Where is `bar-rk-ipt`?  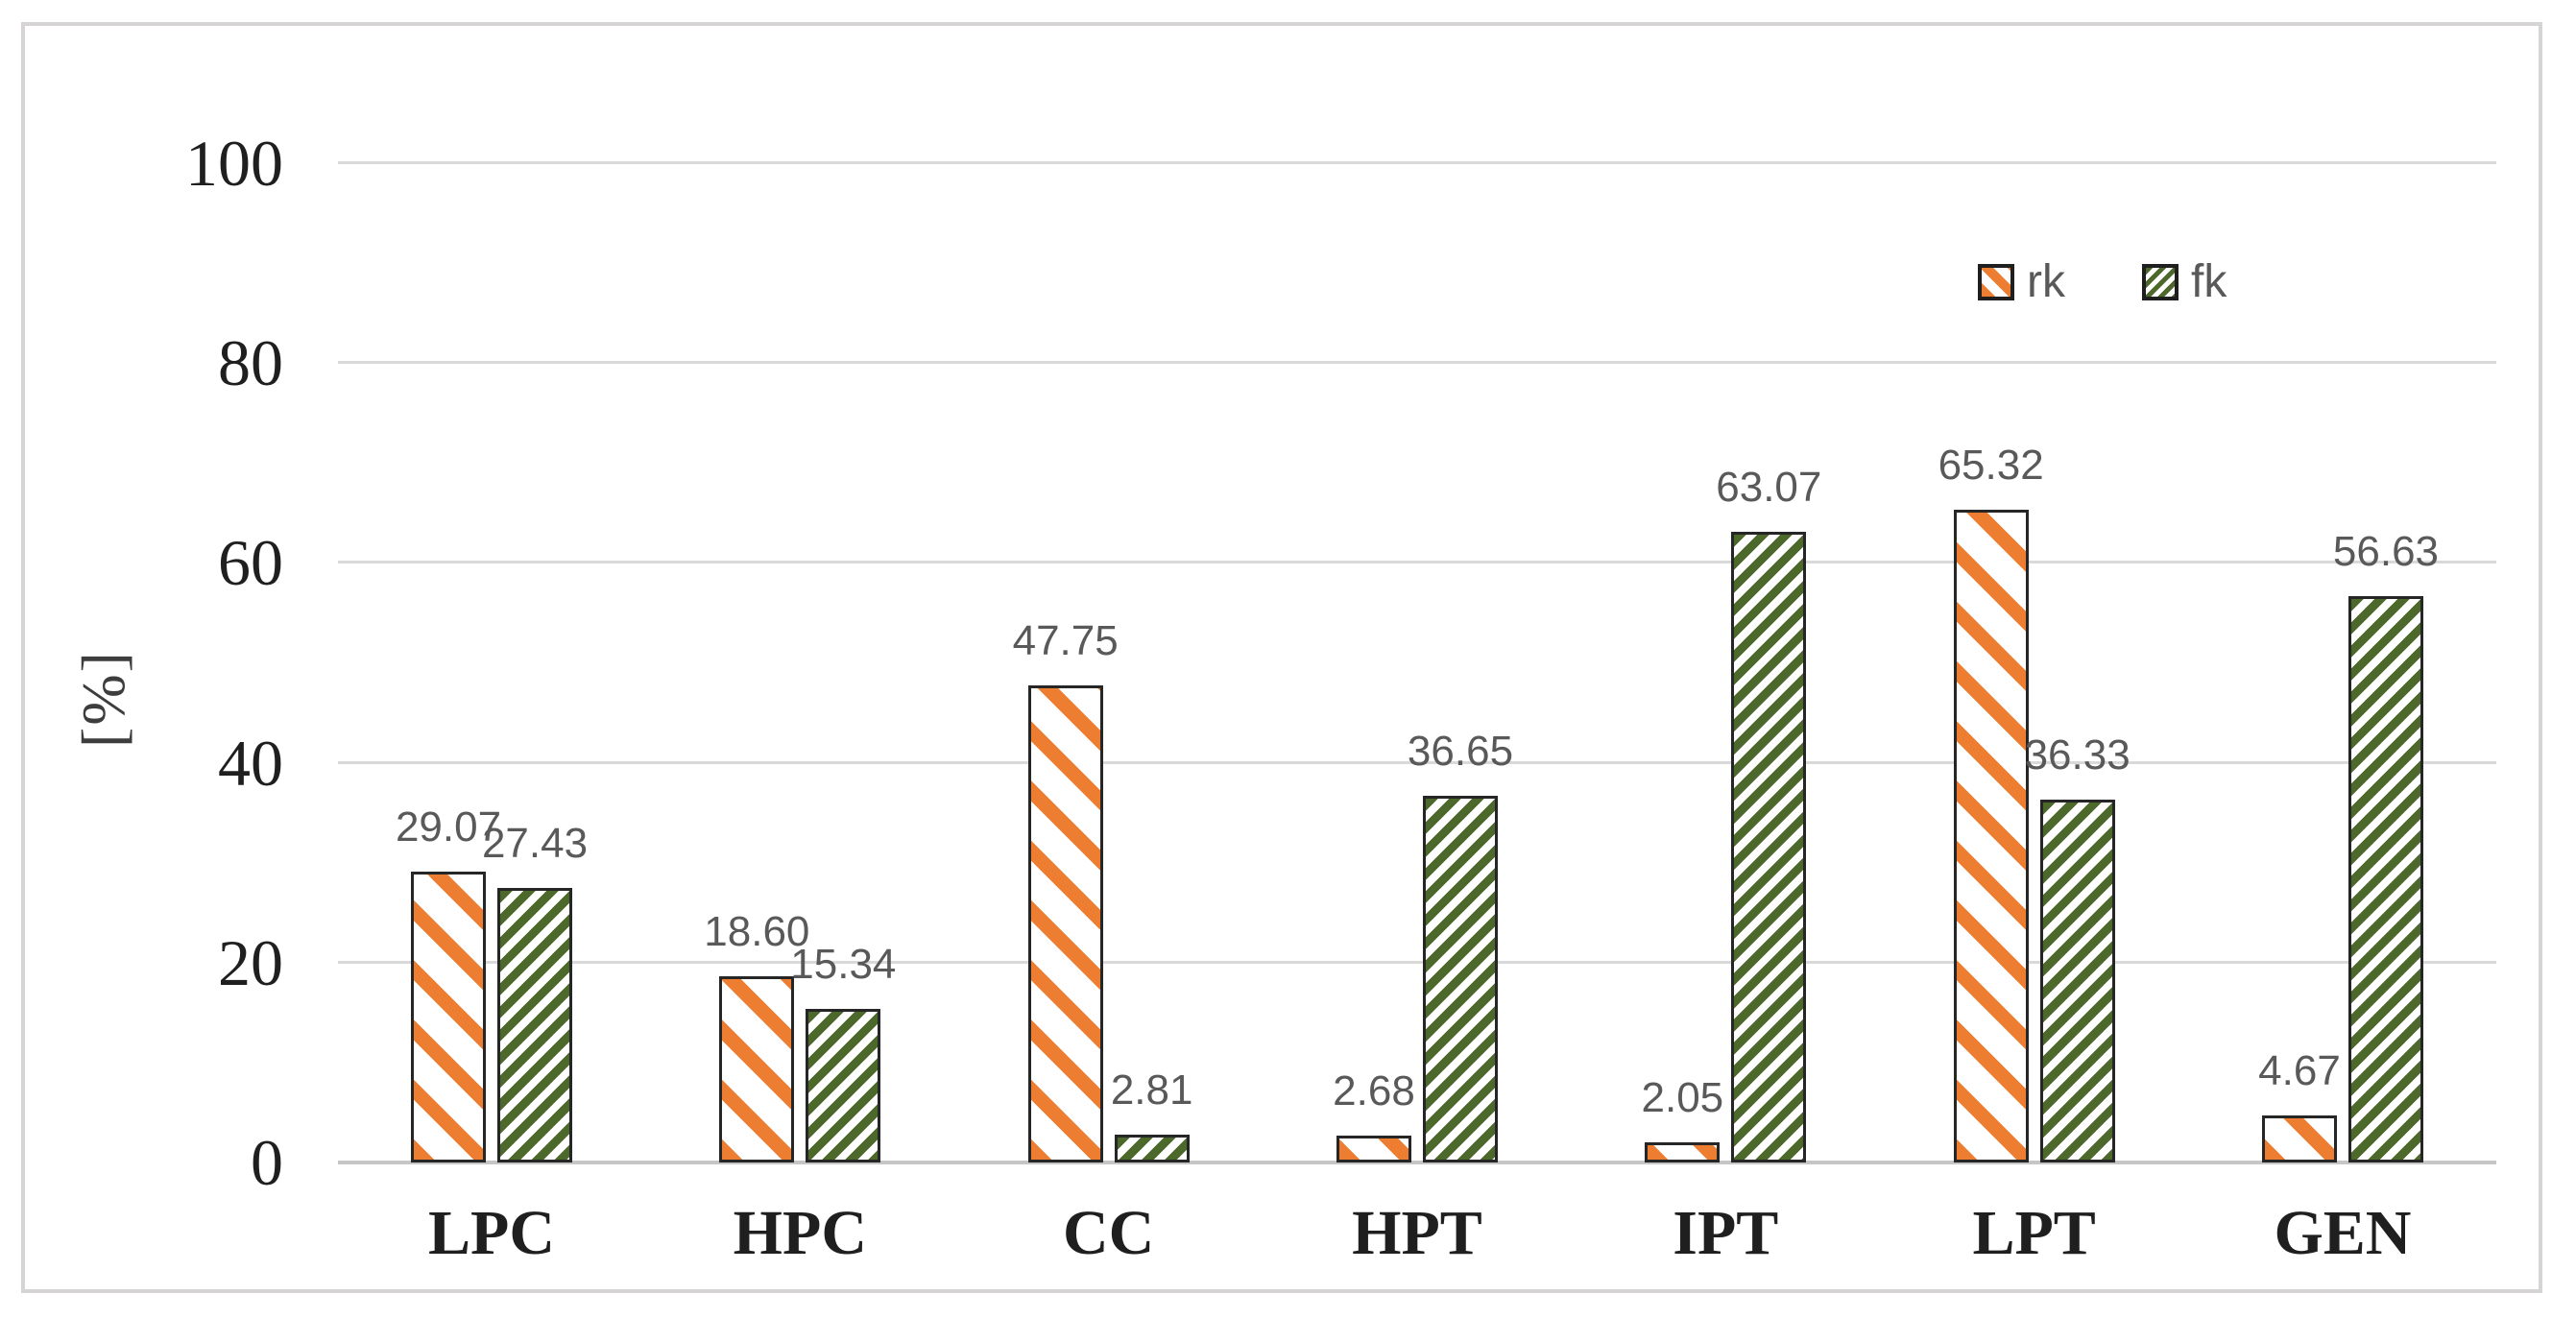
bar-rk-ipt is located at coordinates (1683, 1151).